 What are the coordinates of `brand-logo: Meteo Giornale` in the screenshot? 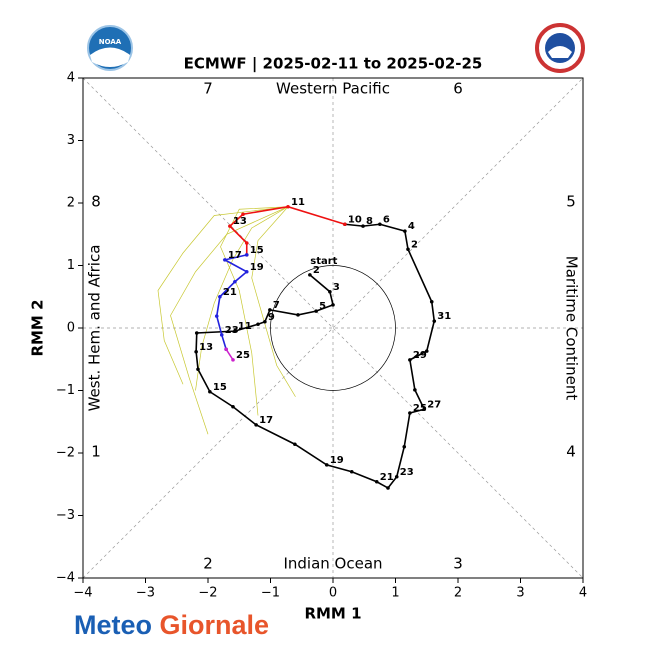 It's located at (171, 625).